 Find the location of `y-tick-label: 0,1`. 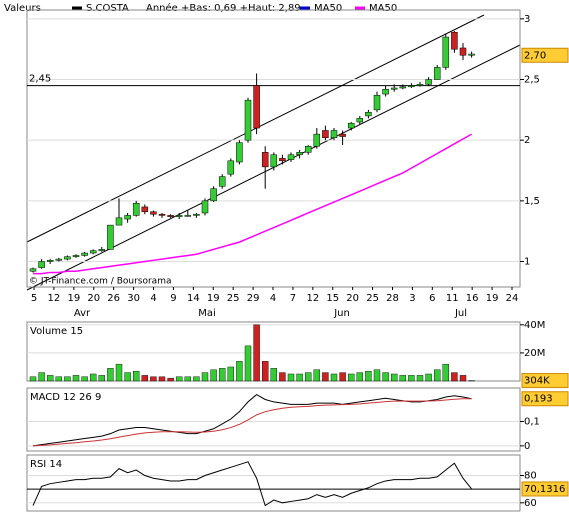

y-tick-label: 0,1 is located at coordinates (532, 421).